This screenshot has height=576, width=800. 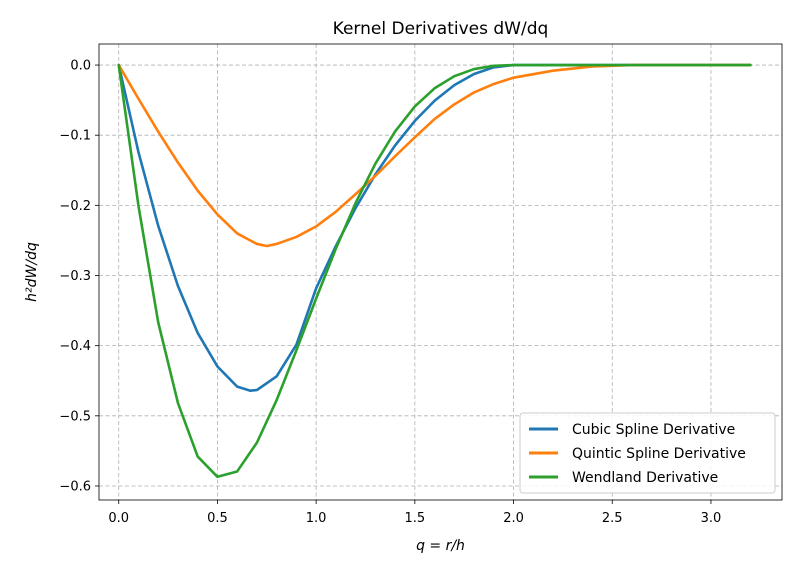 What do you see at coordinates (645, 478) in the screenshot?
I see `legend-label-wendland-derivative: Wendland Derivative` at bounding box center [645, 478].